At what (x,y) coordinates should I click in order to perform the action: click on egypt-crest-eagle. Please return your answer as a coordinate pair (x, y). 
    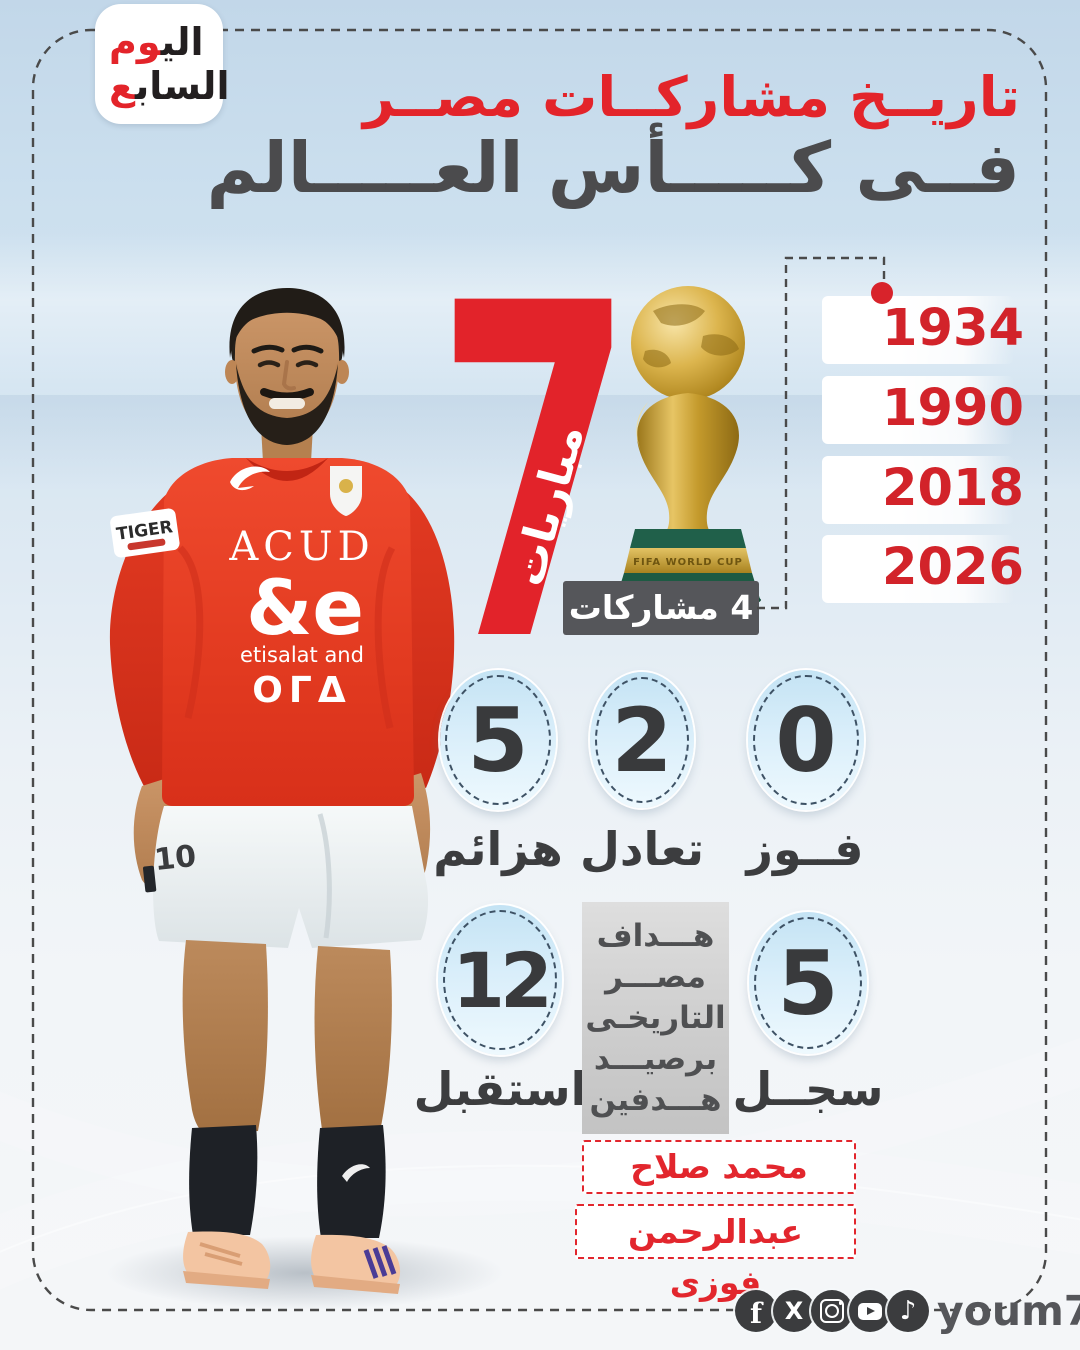
    Looking at the image, I should click on (346, 486).